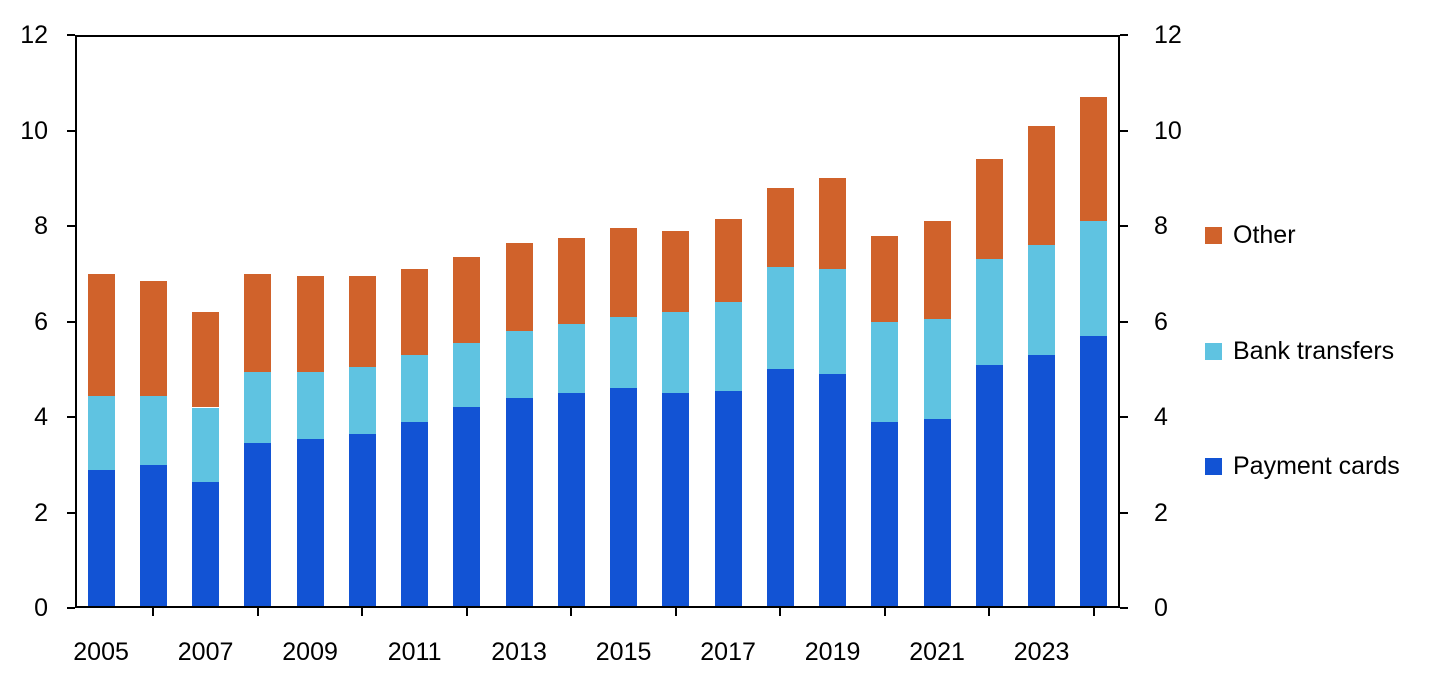  What do you see at coordinates (41, 417) in the screenshot?
I see `y-axis-left-tick-label: 4` at bounding box center [41, 417].